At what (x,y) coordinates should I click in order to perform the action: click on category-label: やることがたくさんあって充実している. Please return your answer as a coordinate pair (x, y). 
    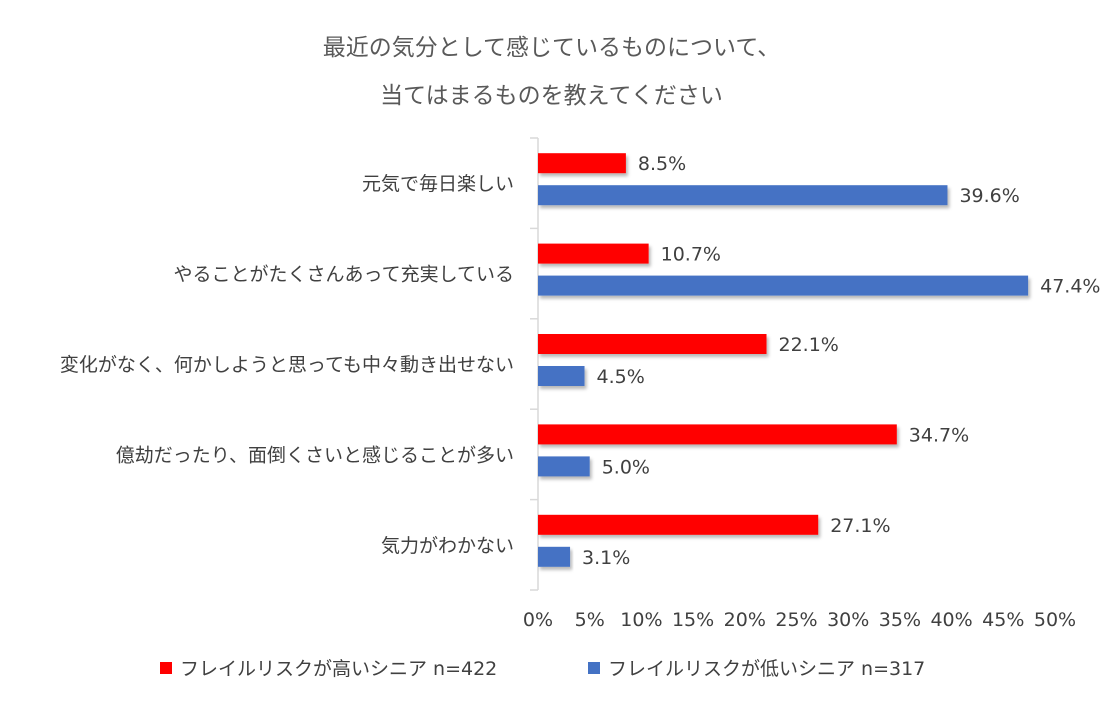
    Looking at the image, I should click on (344, 275).